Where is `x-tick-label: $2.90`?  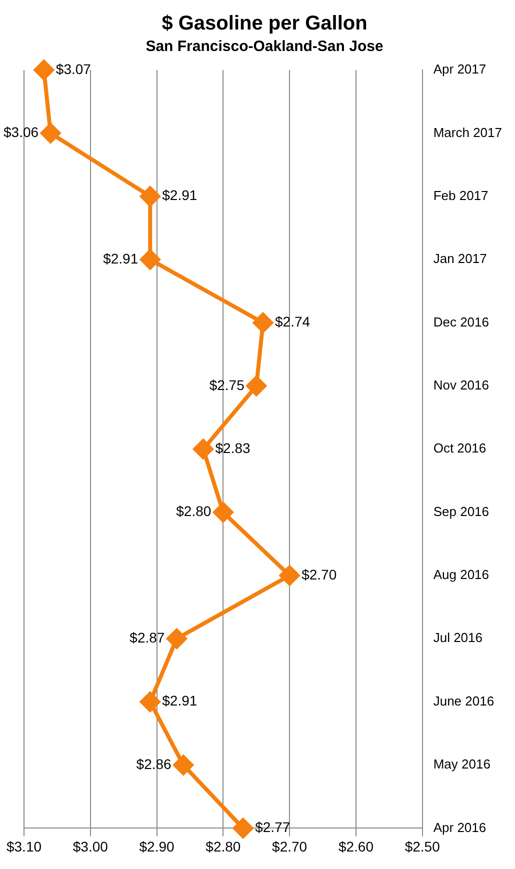
x-tick-label: $2.90 is located at coordinates (157, 846).